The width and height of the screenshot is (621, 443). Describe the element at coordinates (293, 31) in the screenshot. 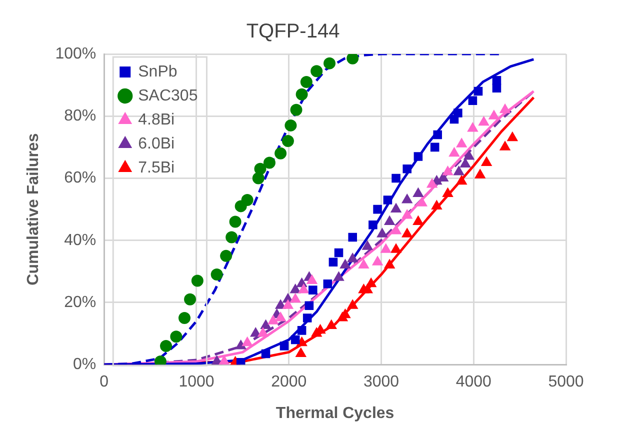

I see `chart-title: TQFP-144` at that location.